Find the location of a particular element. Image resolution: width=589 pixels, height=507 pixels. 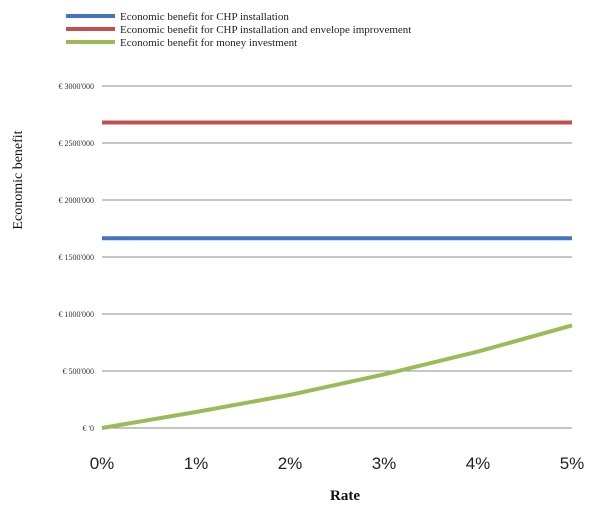

x-tick-label: 2% is located at coordinates (290, 463).